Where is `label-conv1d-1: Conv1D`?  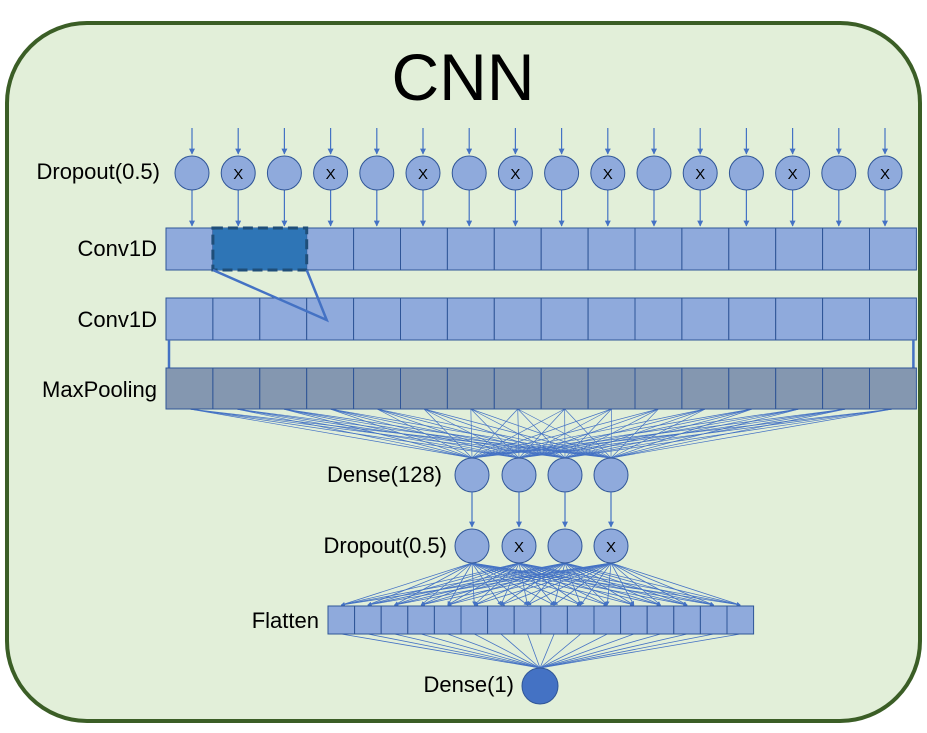
label-conv1d-1: Conv1D is located at coordinates (117, 248).